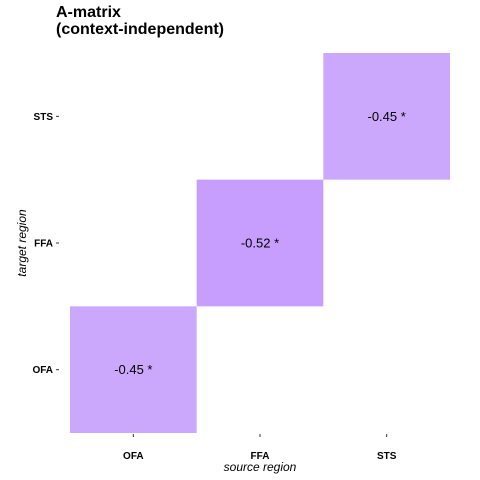 The height and width of the screenshot is (480, 480). I want to click on chart-title: A-matrix (context-independent), so click(140, 21).